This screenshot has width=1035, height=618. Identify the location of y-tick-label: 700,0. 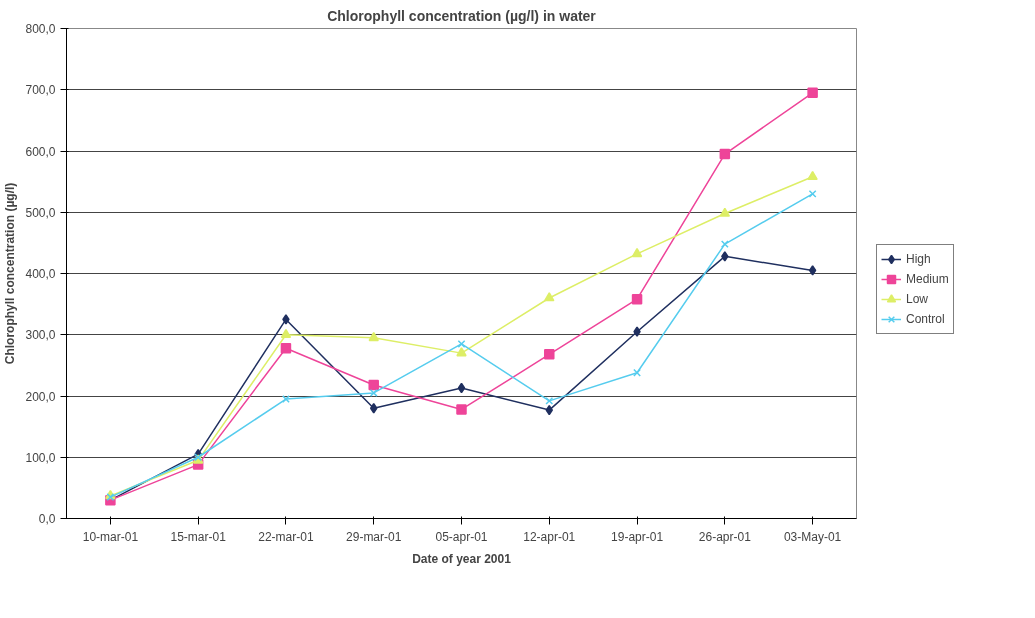
(40, 90).